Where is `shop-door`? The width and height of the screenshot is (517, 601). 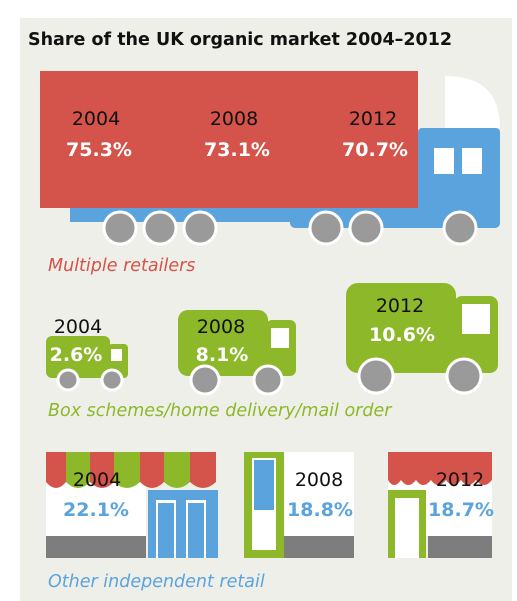 shop-door is located at coordinates (407, 528).